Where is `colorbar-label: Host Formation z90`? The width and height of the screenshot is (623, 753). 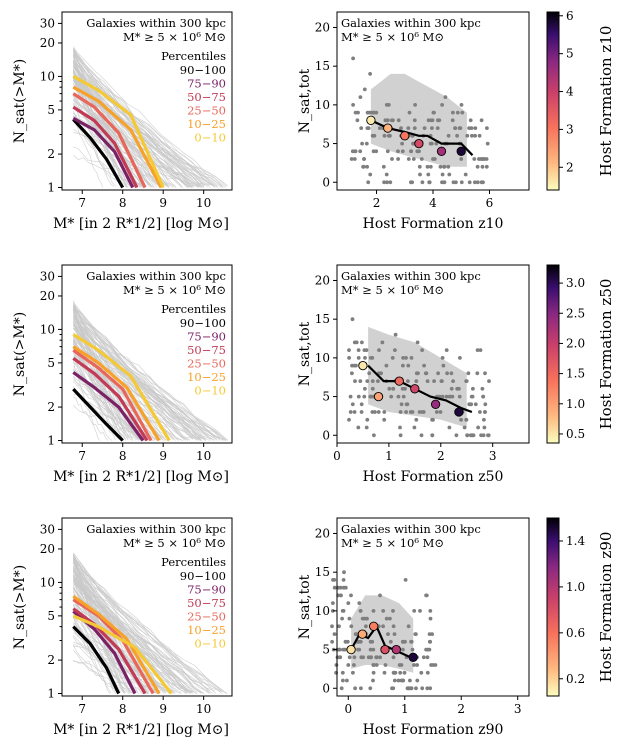 colorbar-label: Host Formation z90 is located at coordinates (606, 607).